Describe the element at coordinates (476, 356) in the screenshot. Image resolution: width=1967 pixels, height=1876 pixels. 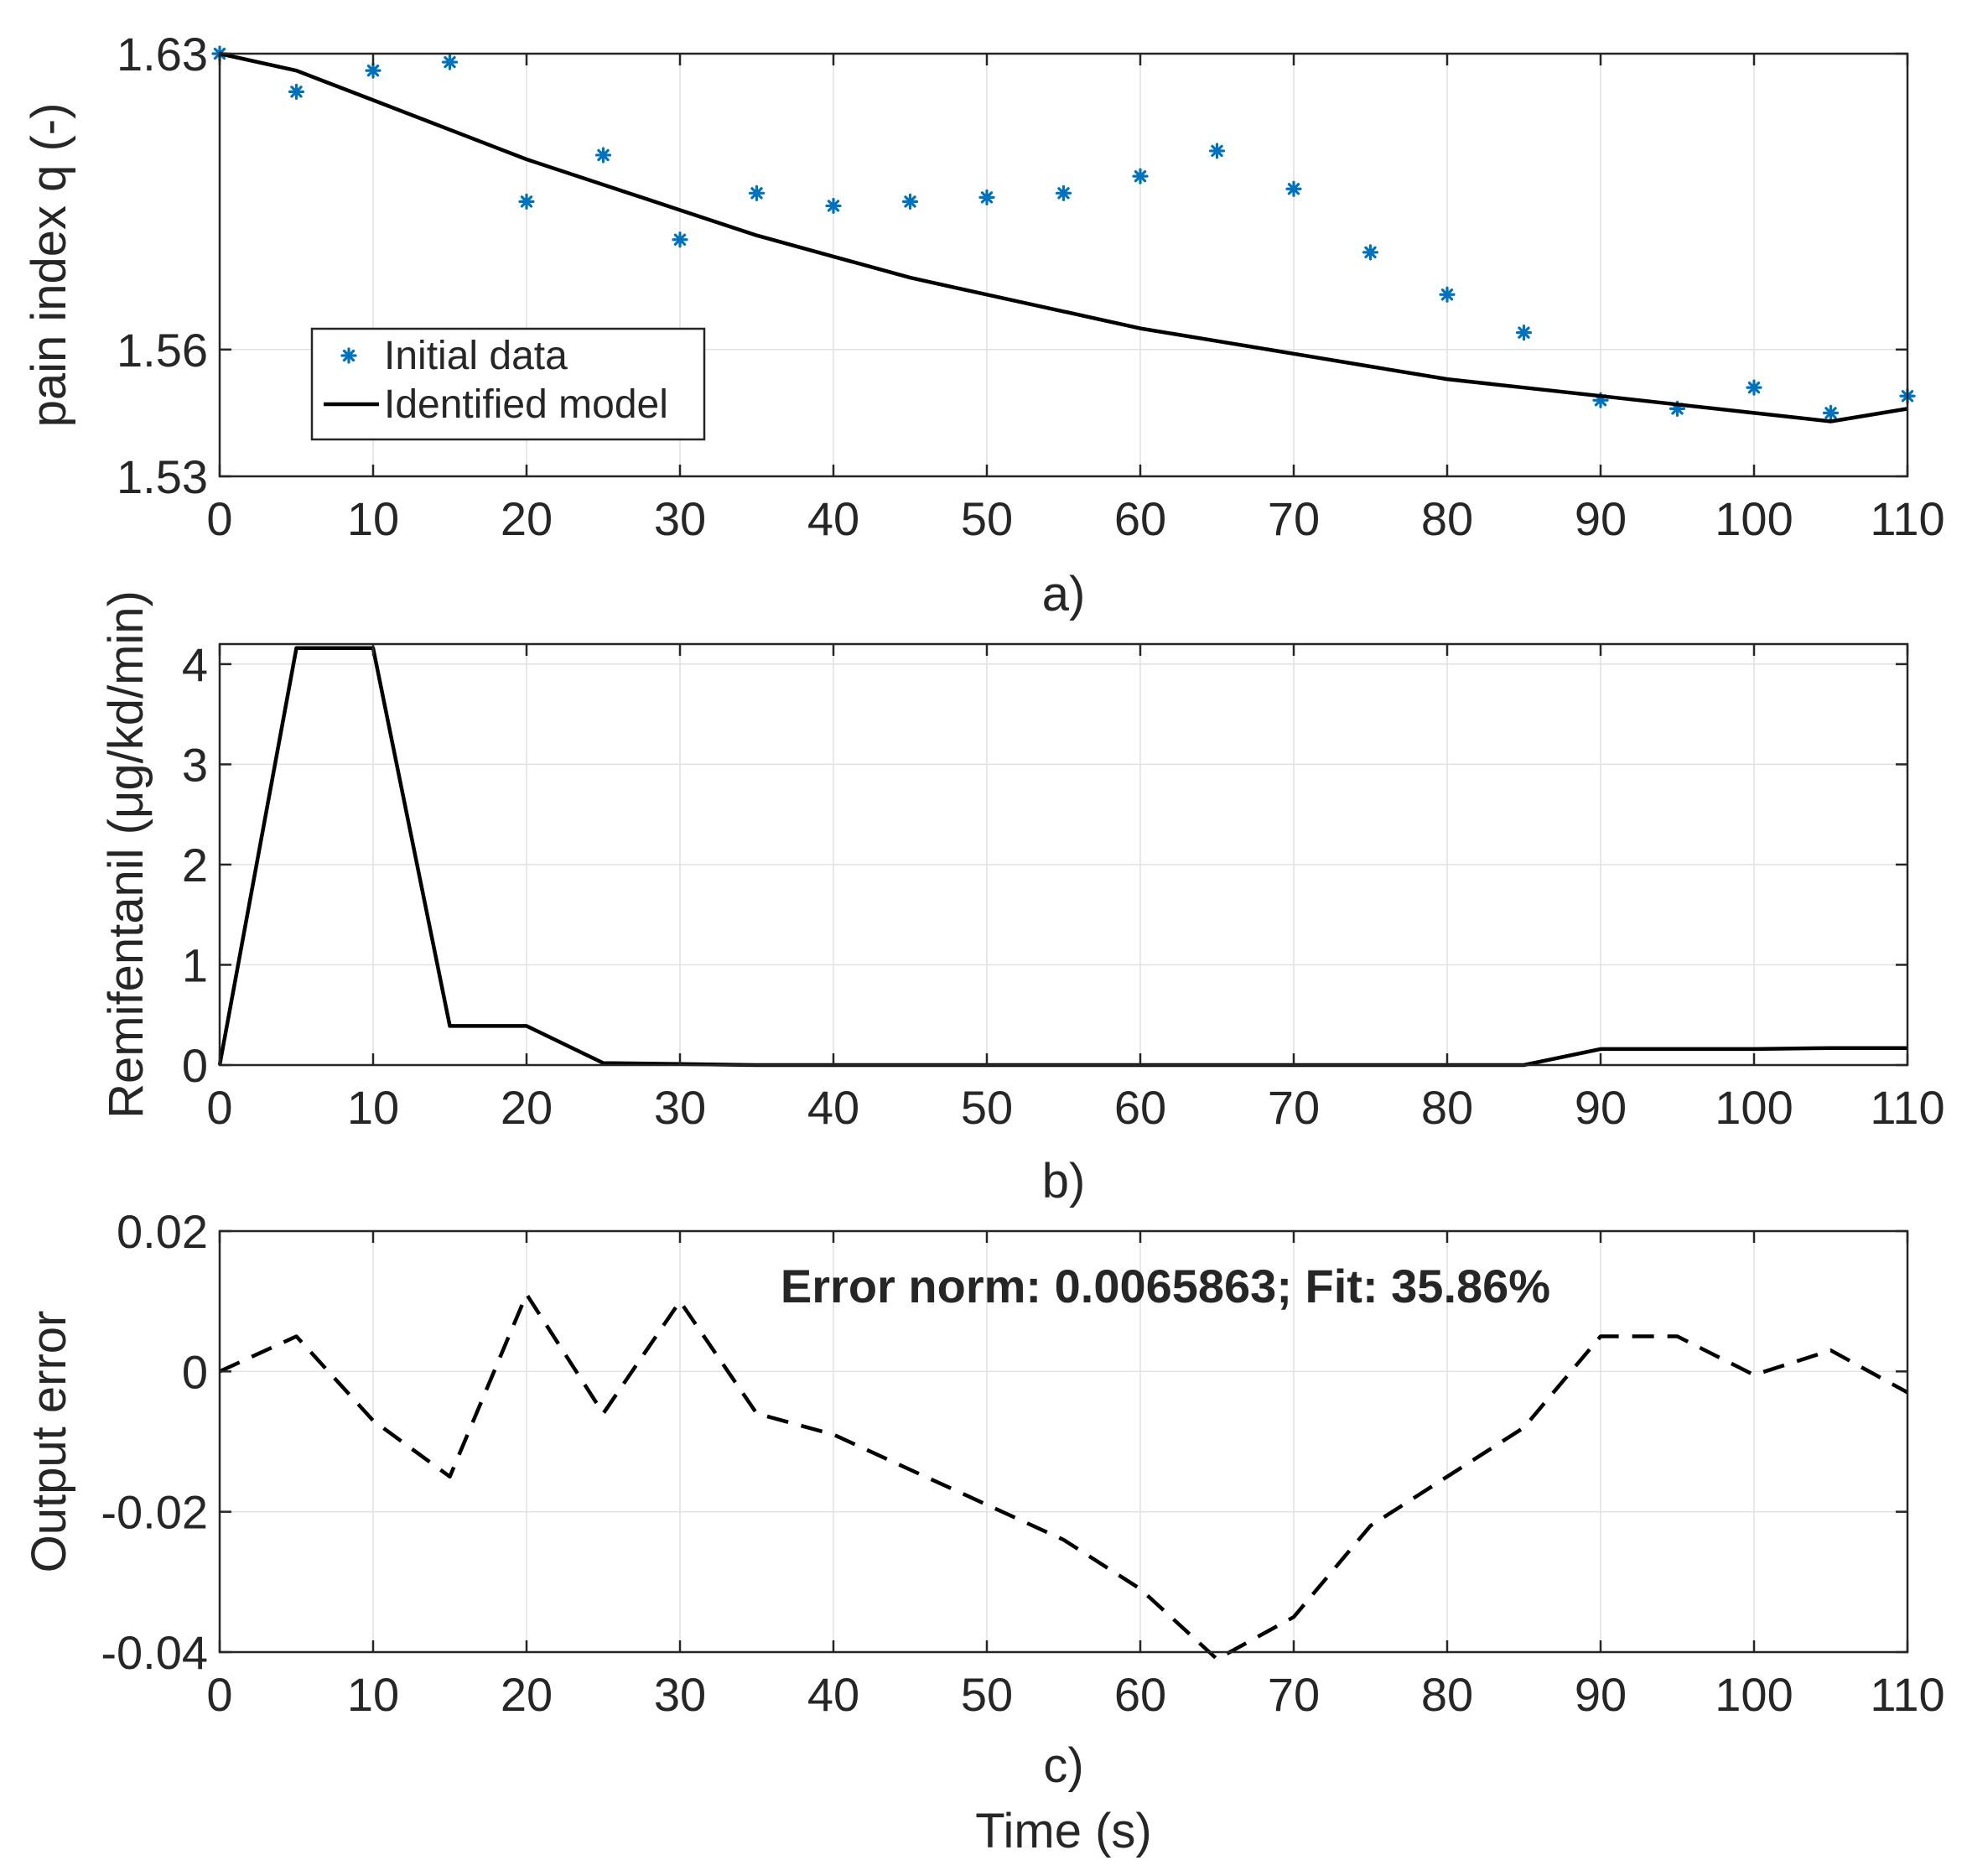
I see `legend-entry: Initial data` at that location.